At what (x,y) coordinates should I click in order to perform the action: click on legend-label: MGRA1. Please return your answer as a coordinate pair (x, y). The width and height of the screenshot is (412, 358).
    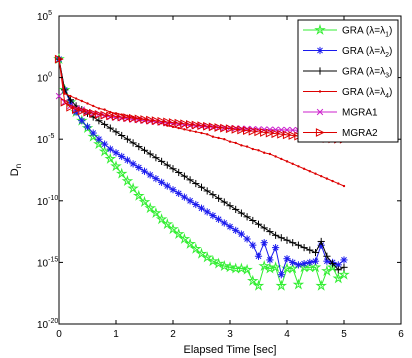
    Looking at the image, I should click on (360, 113).